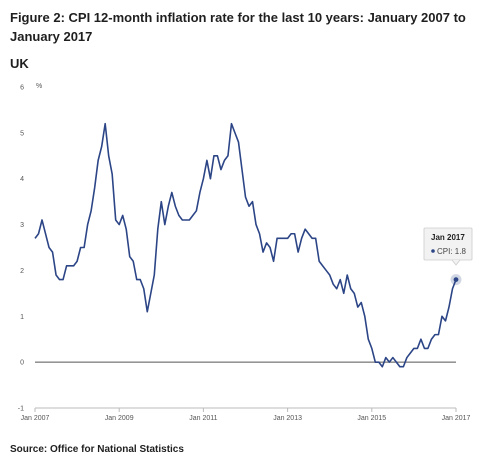  Describe the element at coordinates (433, 251) in the screenshot. I see `tooltip-legend-marker` at that location.